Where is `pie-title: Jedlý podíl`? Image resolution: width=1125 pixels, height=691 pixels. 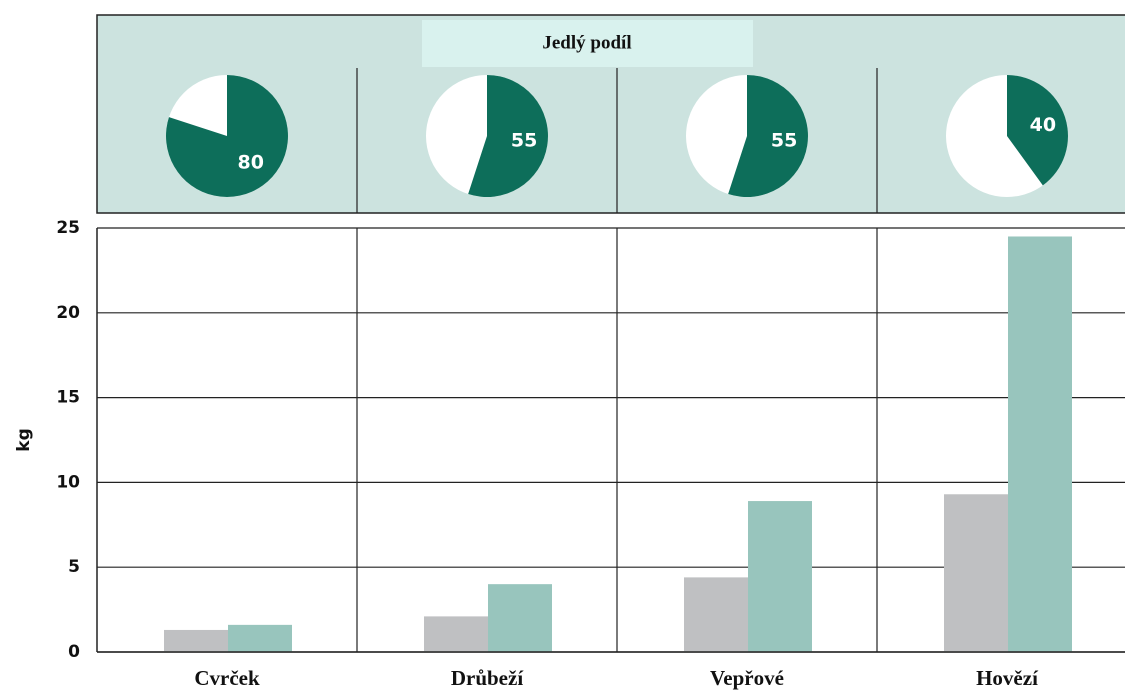 pie-title: Jedlý podíl is located at coordinates (586, 42).